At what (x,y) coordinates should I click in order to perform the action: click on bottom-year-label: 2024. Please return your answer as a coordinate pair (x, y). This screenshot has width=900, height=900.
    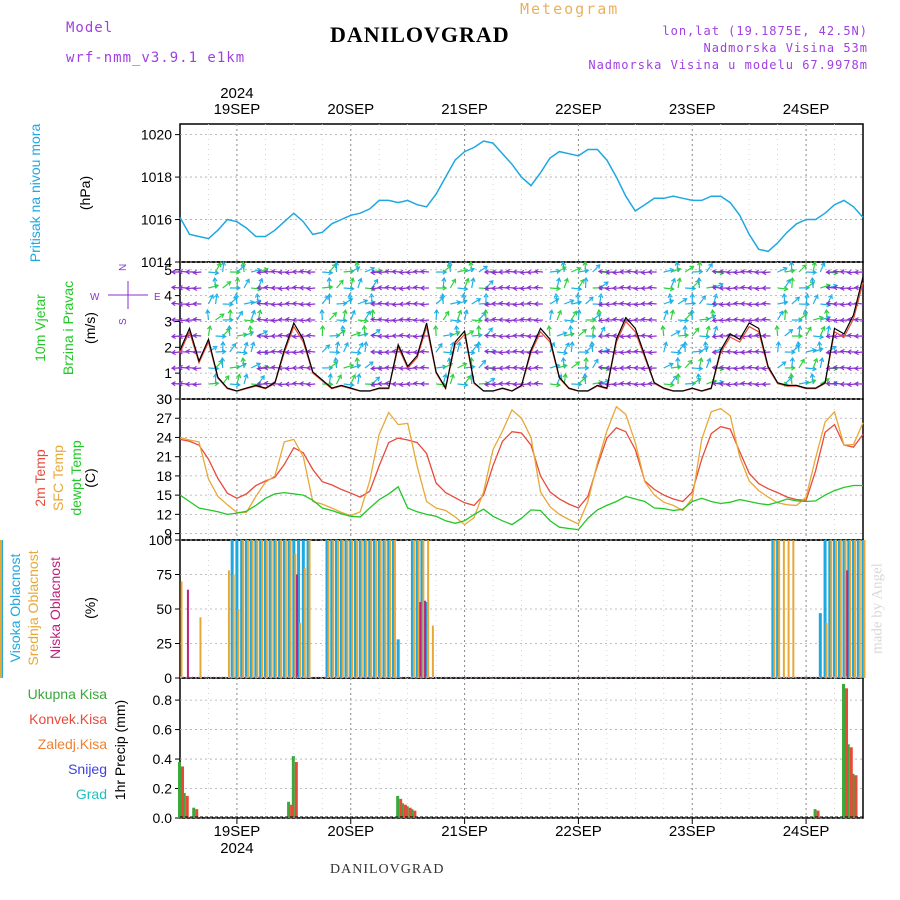
    Looking at the image, I should click on (236, 848).